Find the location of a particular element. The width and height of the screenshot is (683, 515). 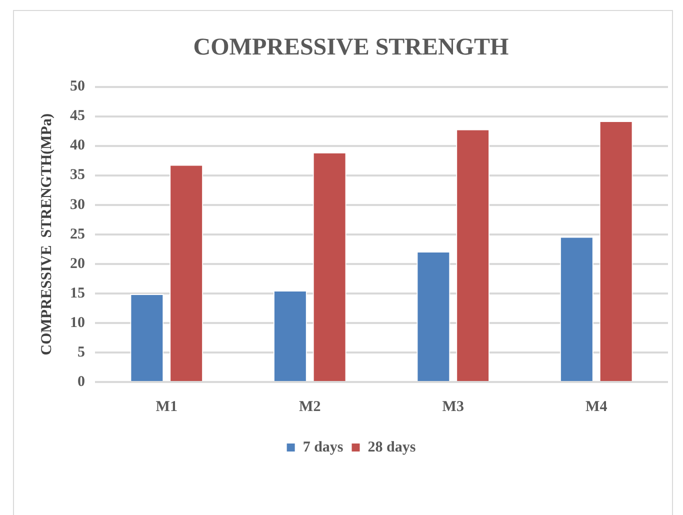

legend-label: 28 days is located at coordinates (392, 447).